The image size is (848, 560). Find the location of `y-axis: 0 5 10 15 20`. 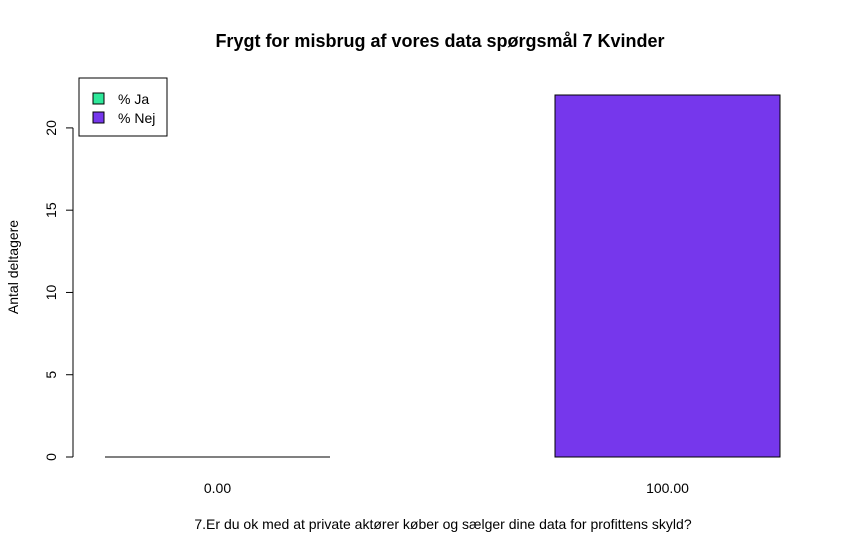

y-axis: 0 5 10 15 20 is located at coordinates (58, 290).